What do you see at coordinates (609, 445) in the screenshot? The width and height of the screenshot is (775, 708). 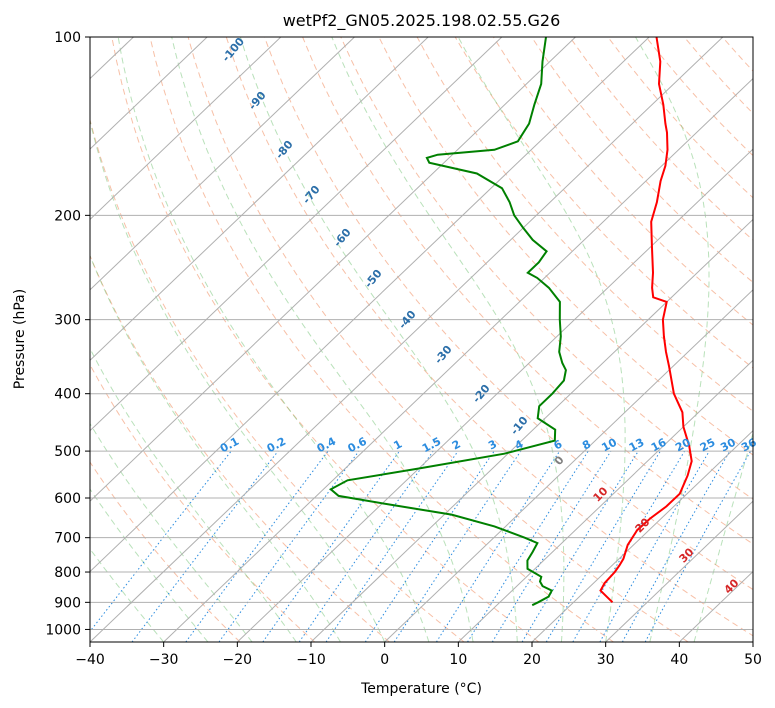 I see `mixing-ratio-label: 10` at bounding box center [609, 445].